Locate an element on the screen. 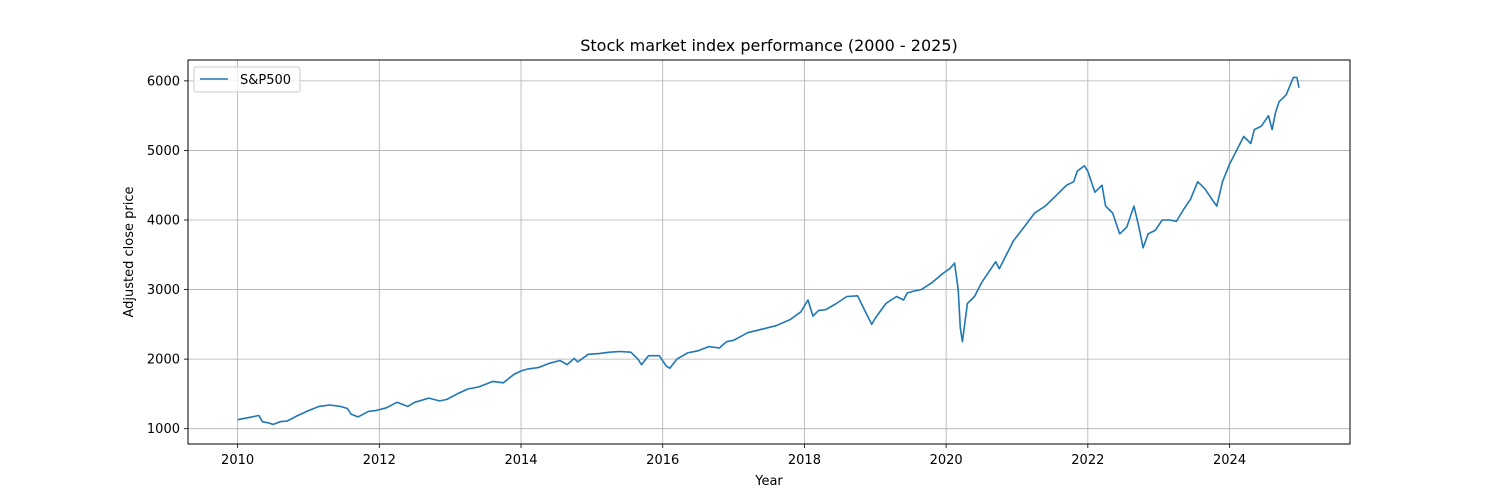  legend: S&P500 is located at coordinates (247, 79).